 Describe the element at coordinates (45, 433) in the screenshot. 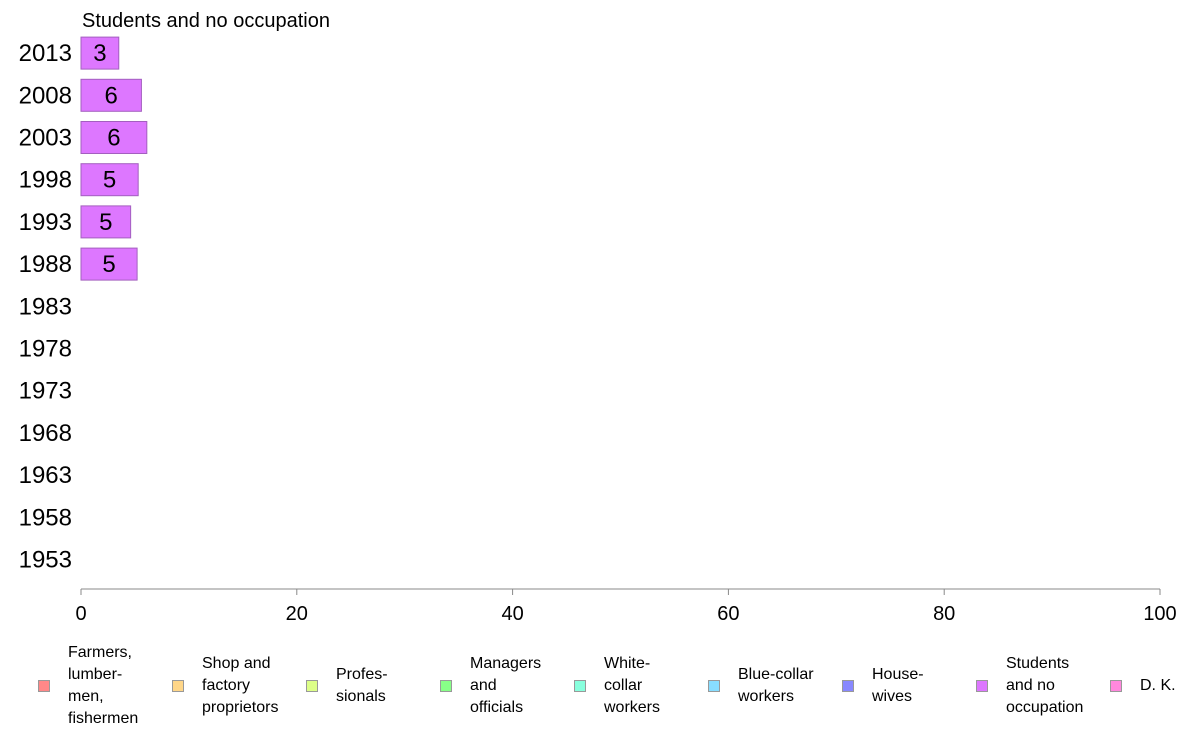

I see `category-label: 1968` at that location.